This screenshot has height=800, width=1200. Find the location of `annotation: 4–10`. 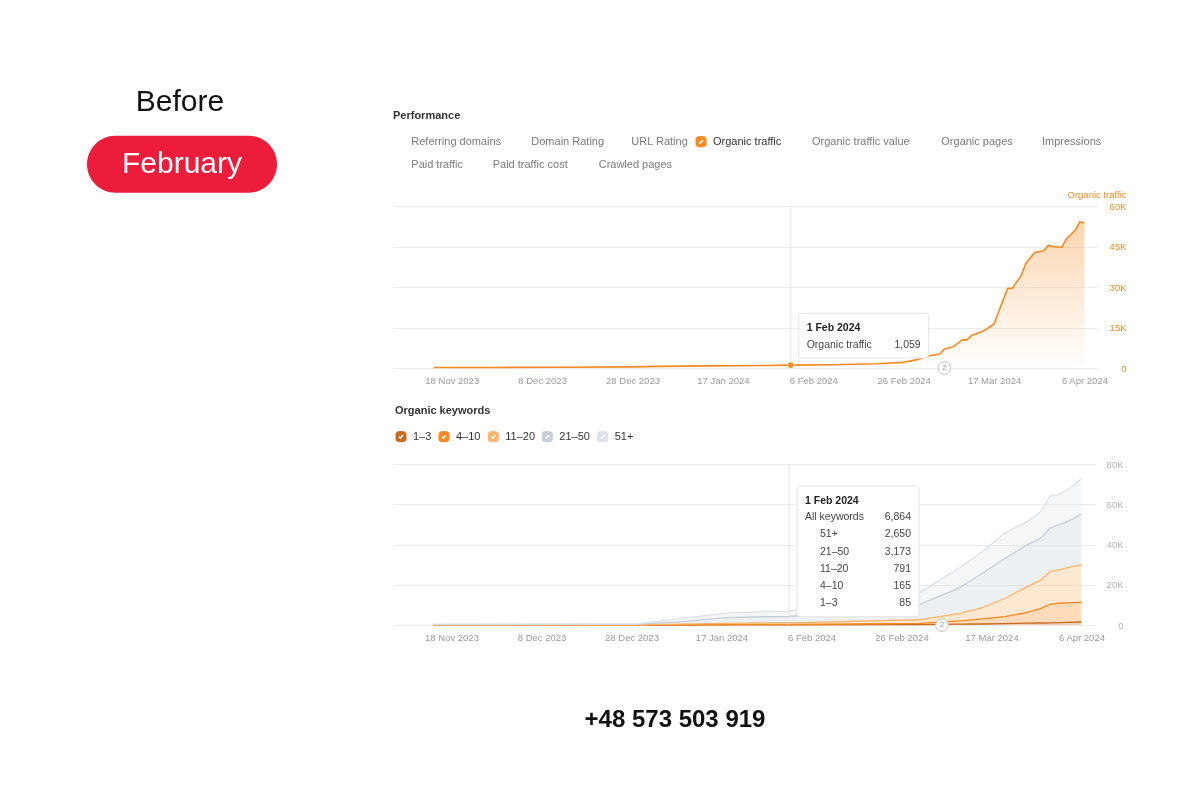

annotation: 4–10 is located at coordinates (832, 585).